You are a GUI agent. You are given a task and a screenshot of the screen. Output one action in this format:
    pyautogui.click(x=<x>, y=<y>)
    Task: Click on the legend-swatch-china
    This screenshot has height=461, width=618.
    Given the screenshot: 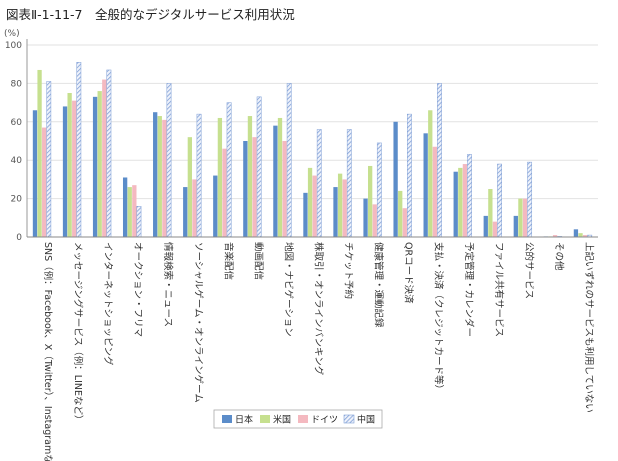 What is the action you would take?
    pyautogui.click(x=349, y=419)
    